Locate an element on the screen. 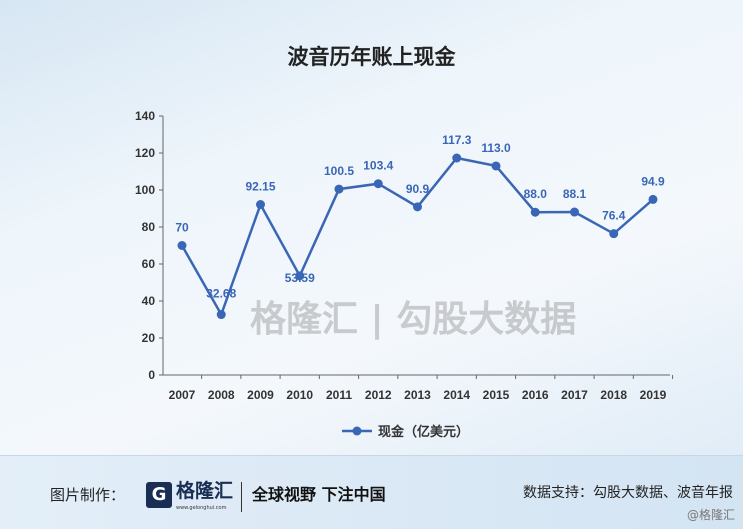  y-tick-label: 60 is located at coordinates (149, 264).